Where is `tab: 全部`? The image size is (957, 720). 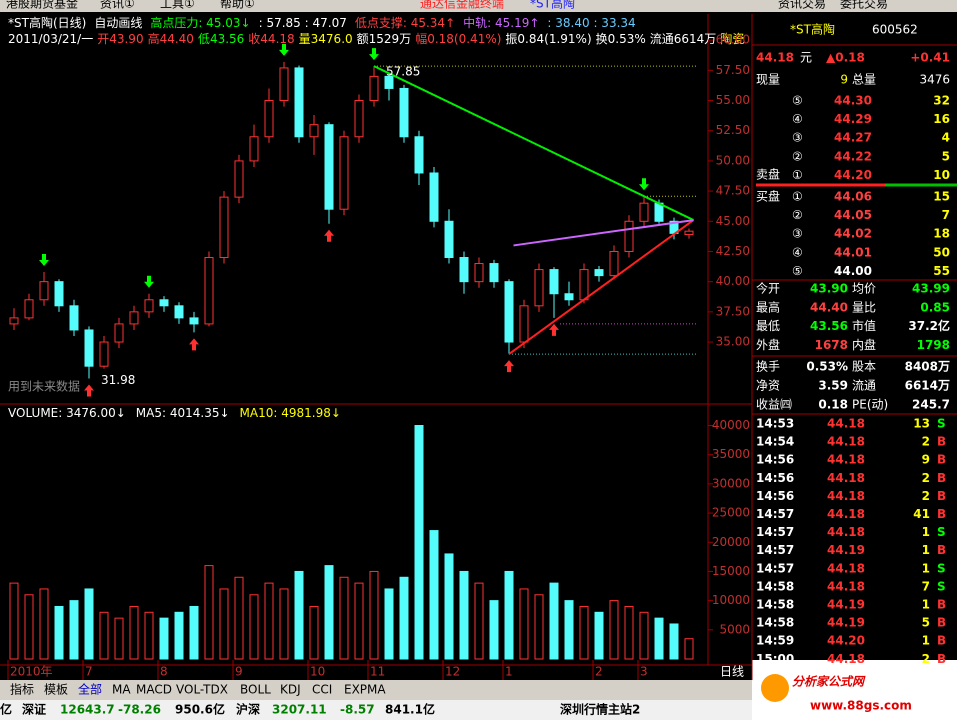
tab: 全部 is located at coordinates (90, 689).